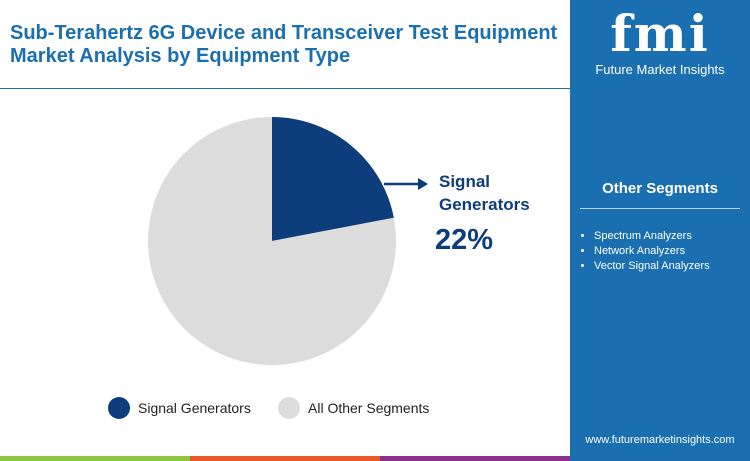  Describe the element at coordinates (660, 43) in the screenshot. I see `fmi-logo: fmi Future Market Insights` at that location.